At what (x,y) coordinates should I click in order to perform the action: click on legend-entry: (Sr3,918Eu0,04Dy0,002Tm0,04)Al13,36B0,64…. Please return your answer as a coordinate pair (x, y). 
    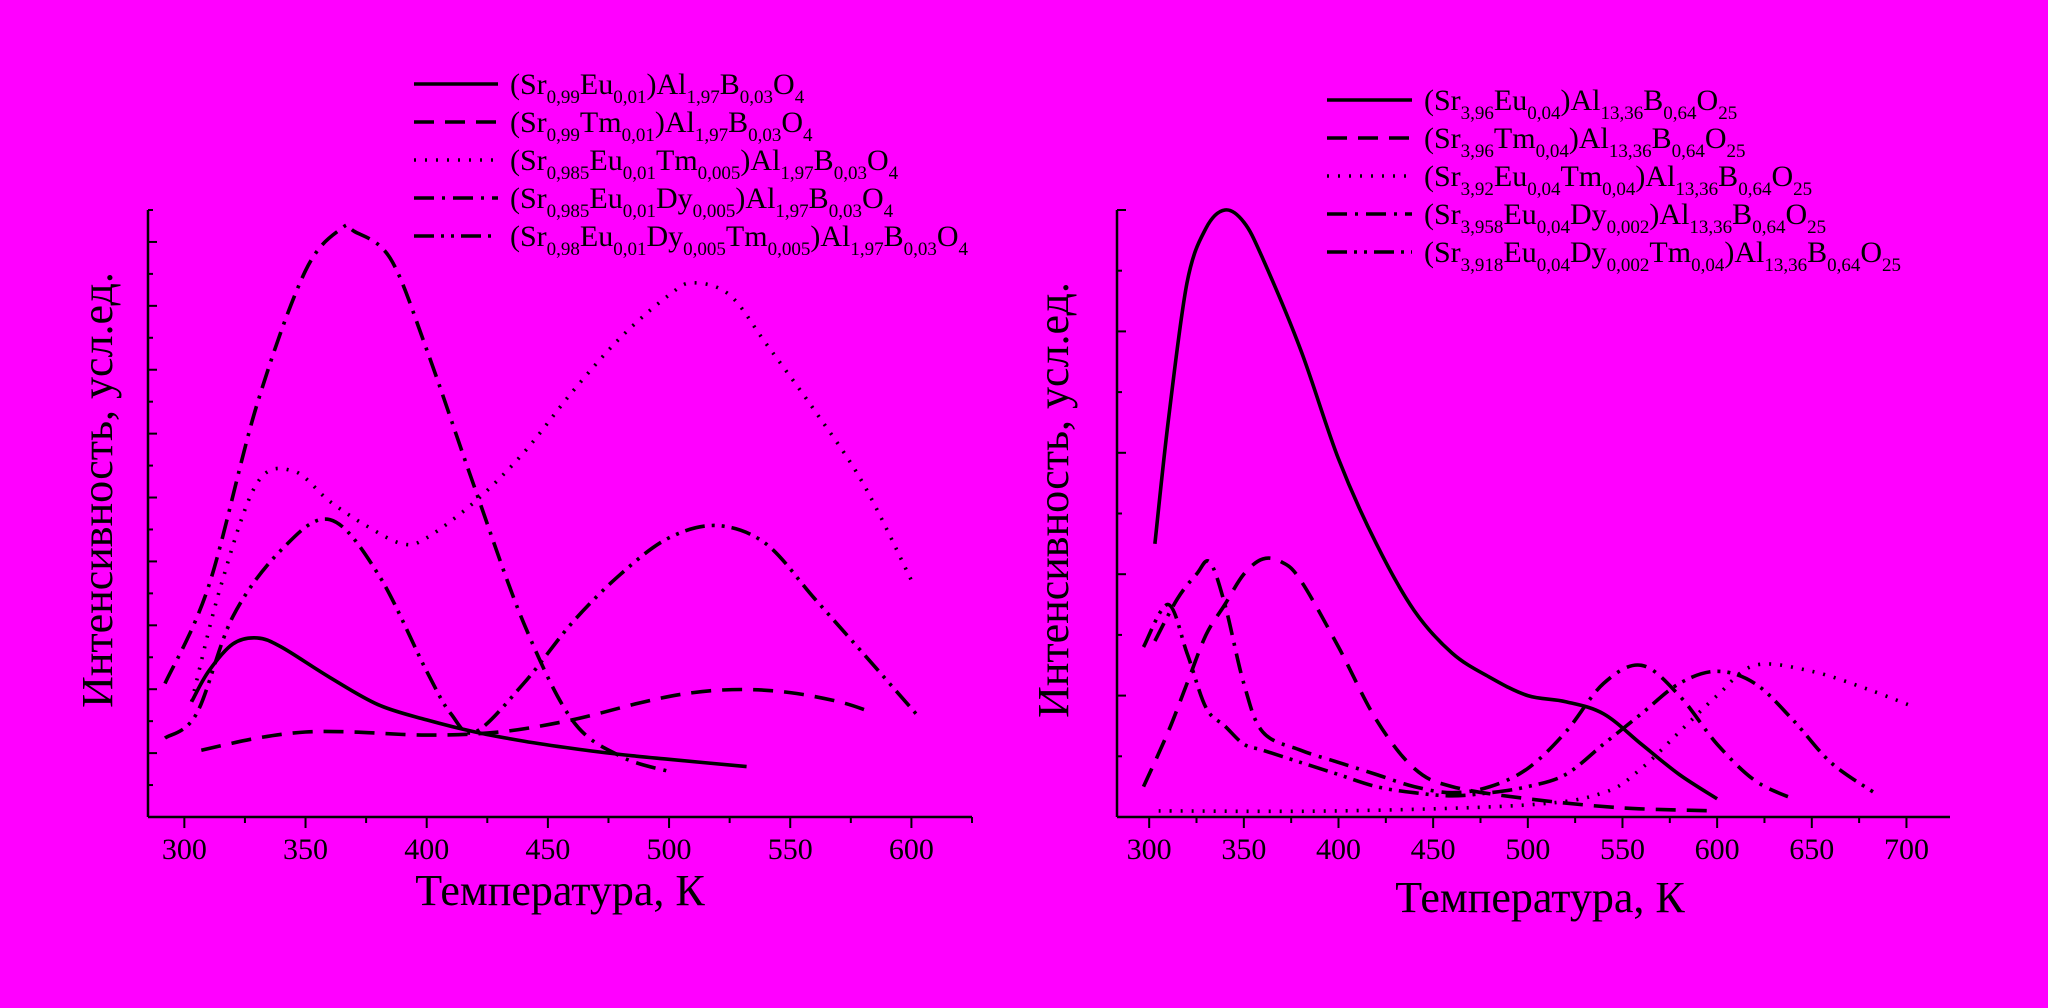
    Looking at the image, I should click on (1662, 256).